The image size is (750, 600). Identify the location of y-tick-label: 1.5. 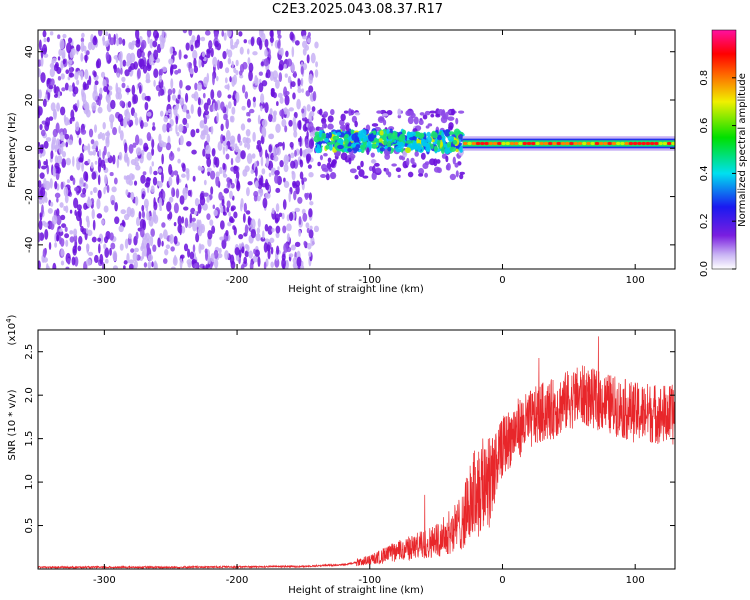
(29, 439).